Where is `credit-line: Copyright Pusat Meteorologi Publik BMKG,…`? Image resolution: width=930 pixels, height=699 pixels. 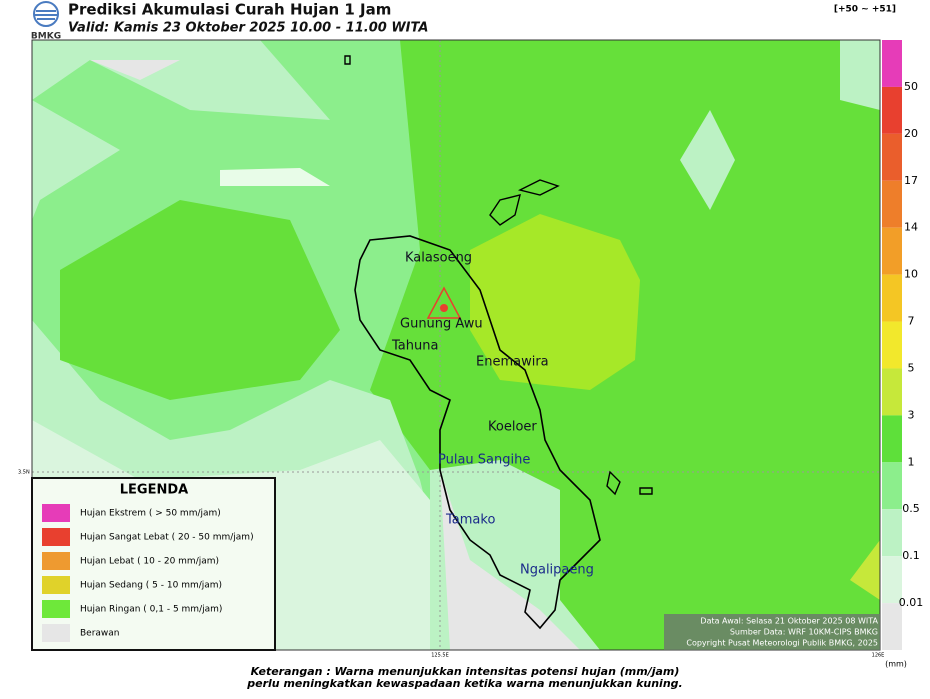 credit-line: Copyright Pusat Meteorologi Publik BMKG,… is located at coordinates (782, 643).